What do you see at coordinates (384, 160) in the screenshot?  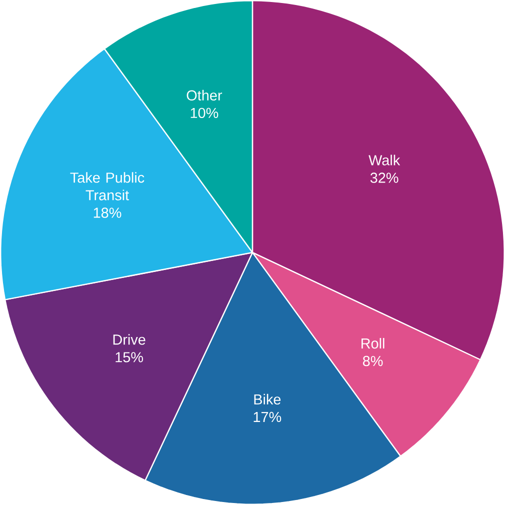 I see `slice-label: Walk` at bounding box center [384, 160].